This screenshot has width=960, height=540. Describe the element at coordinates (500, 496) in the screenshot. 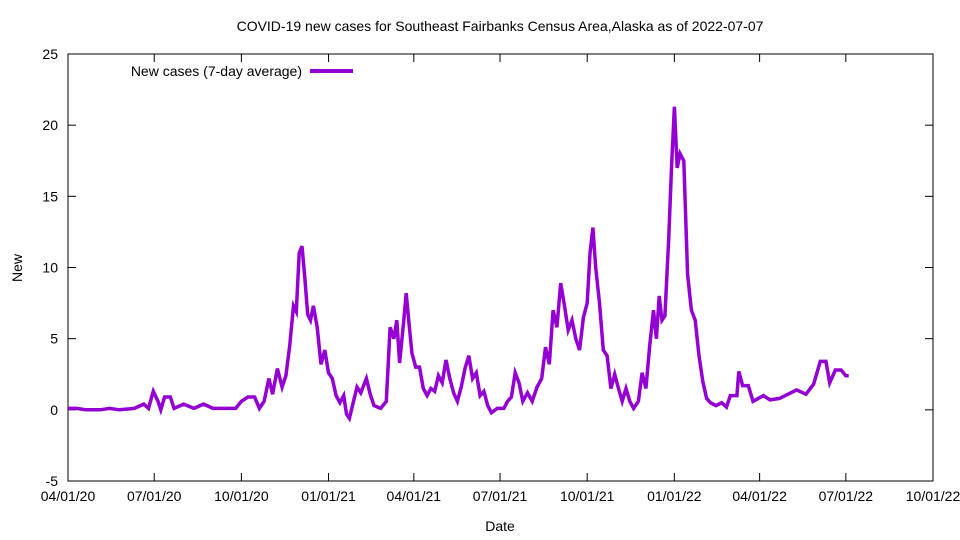

I see `x-tick-label: 07/01/21` at that location.